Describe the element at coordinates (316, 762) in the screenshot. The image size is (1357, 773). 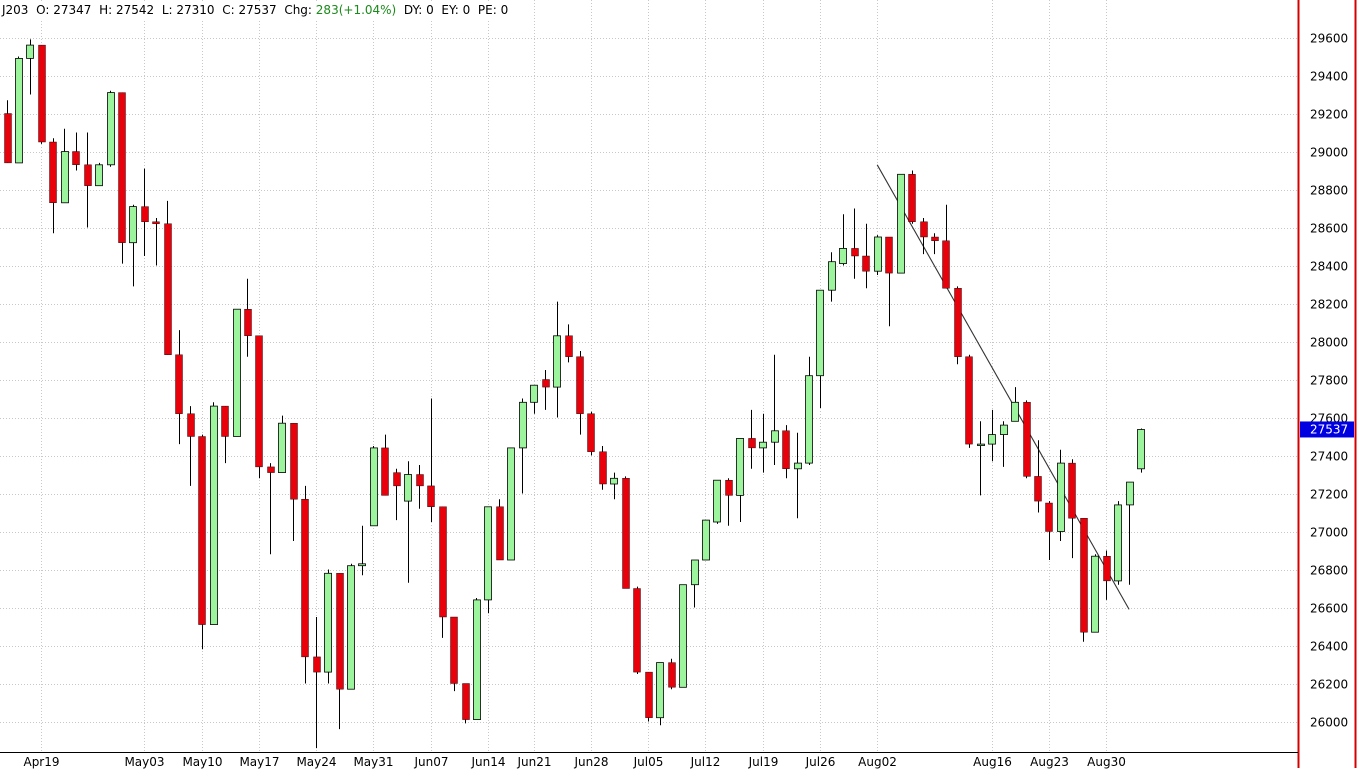
I see `x-tick-label: May24` at that location.